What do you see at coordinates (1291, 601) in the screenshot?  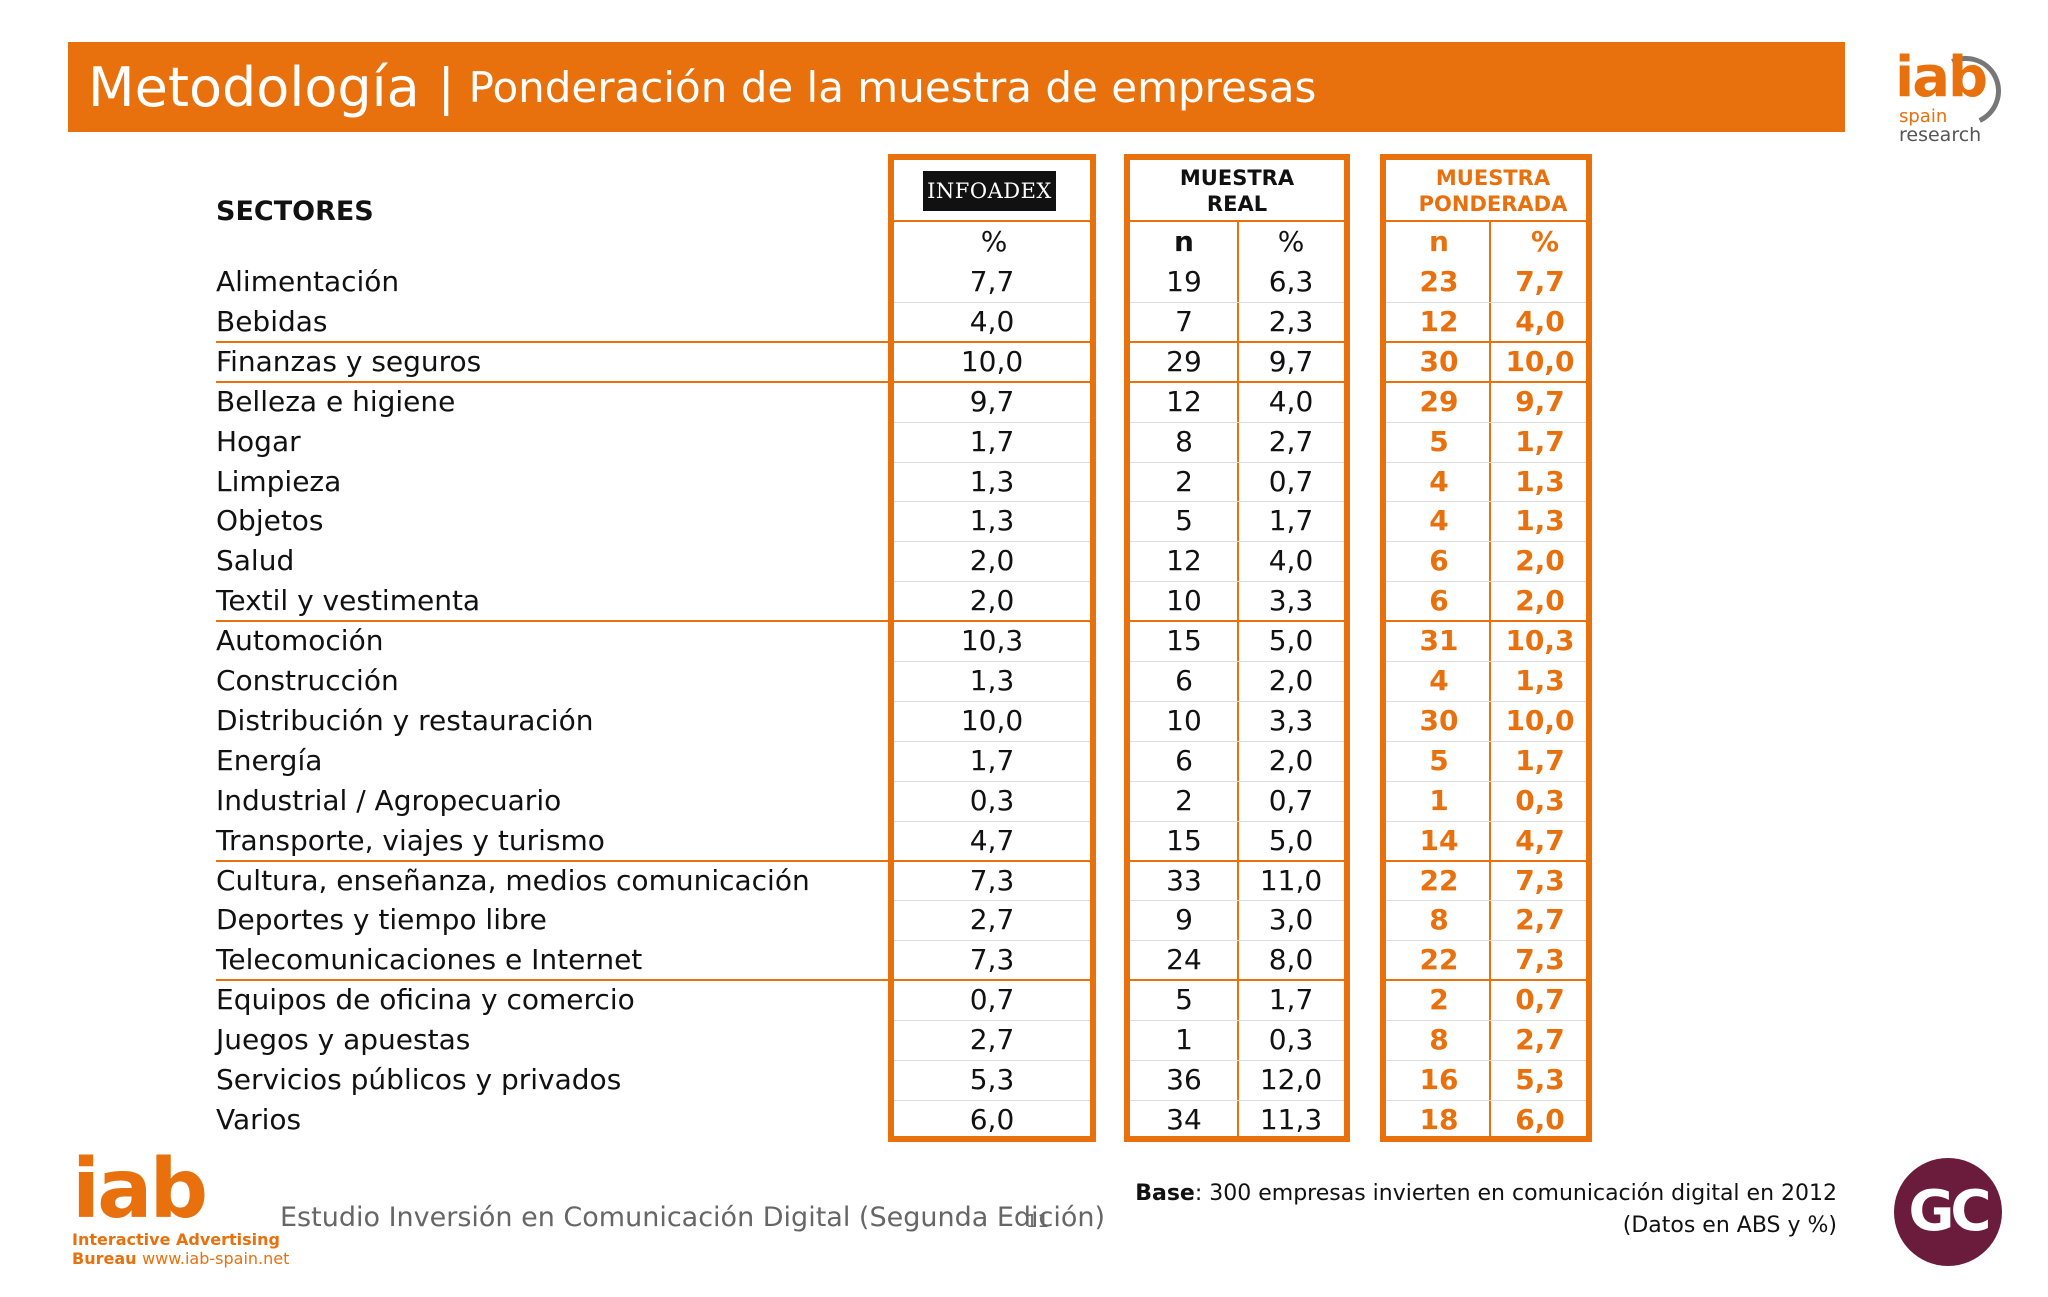 I see `real-pct-cell: 3,3` at bounding box center [1291, 601].